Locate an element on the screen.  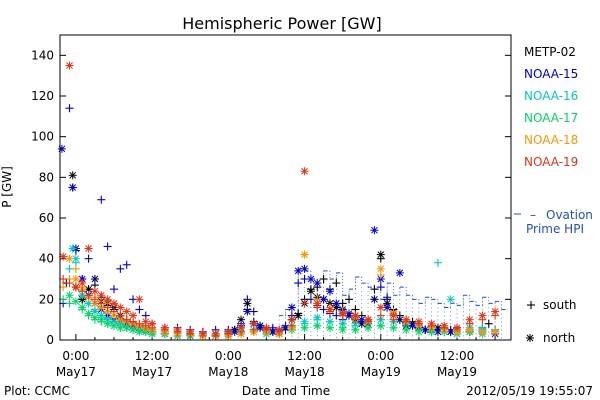
ovation-legend-marker: – is located at coordinates (533, 215).